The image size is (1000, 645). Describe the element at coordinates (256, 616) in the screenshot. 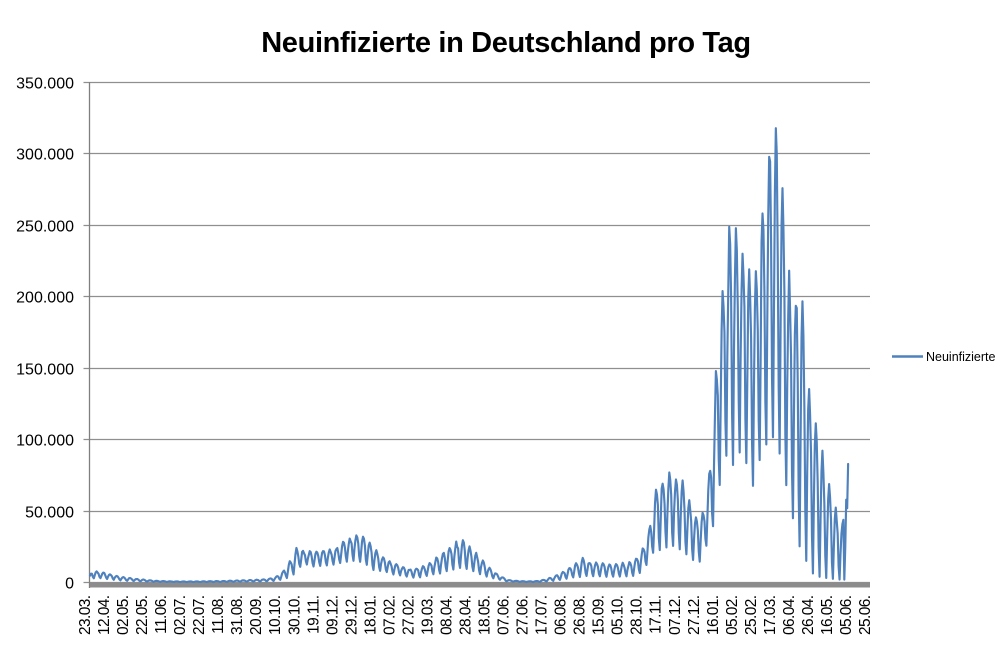

I see `svg-text: 20.09.` at that location.